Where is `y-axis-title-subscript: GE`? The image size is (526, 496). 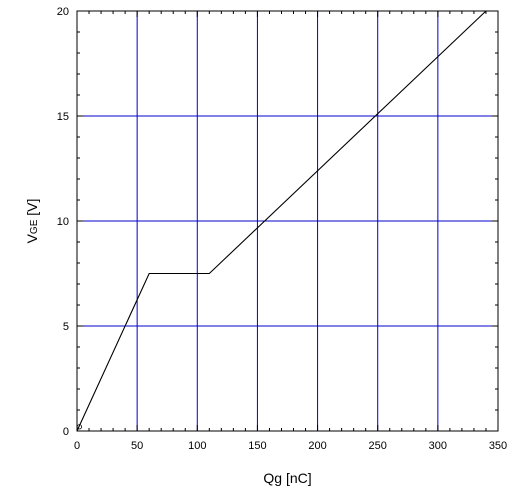 y-axis-title-subscript: GE is located at coordinates (34, 226).